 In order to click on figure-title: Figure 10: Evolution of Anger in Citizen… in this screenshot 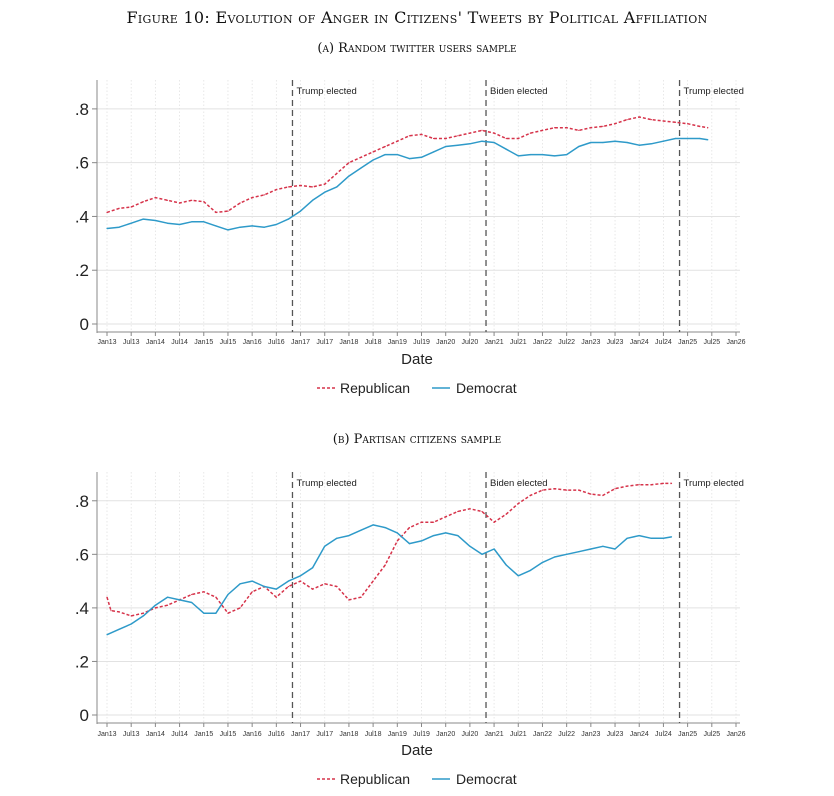, I will do `click(417, 17)`.